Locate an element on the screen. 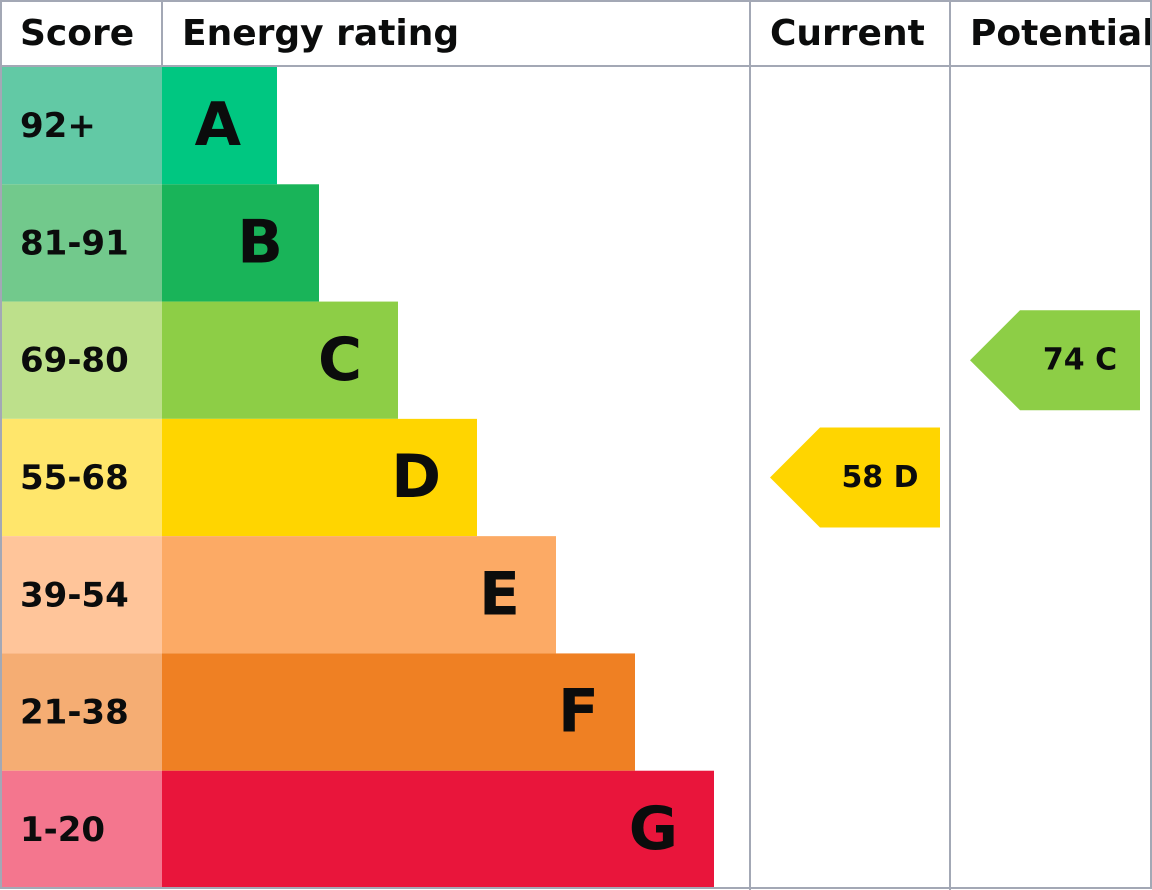 This screenshot has height=890, width=1152. rating-letter: G is located at coordinates (653, 829).